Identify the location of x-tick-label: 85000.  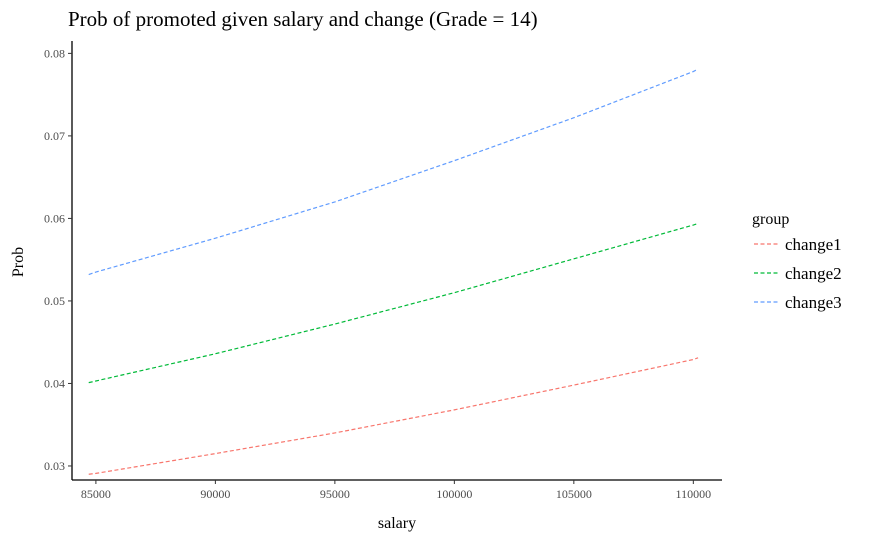
(96, 494).